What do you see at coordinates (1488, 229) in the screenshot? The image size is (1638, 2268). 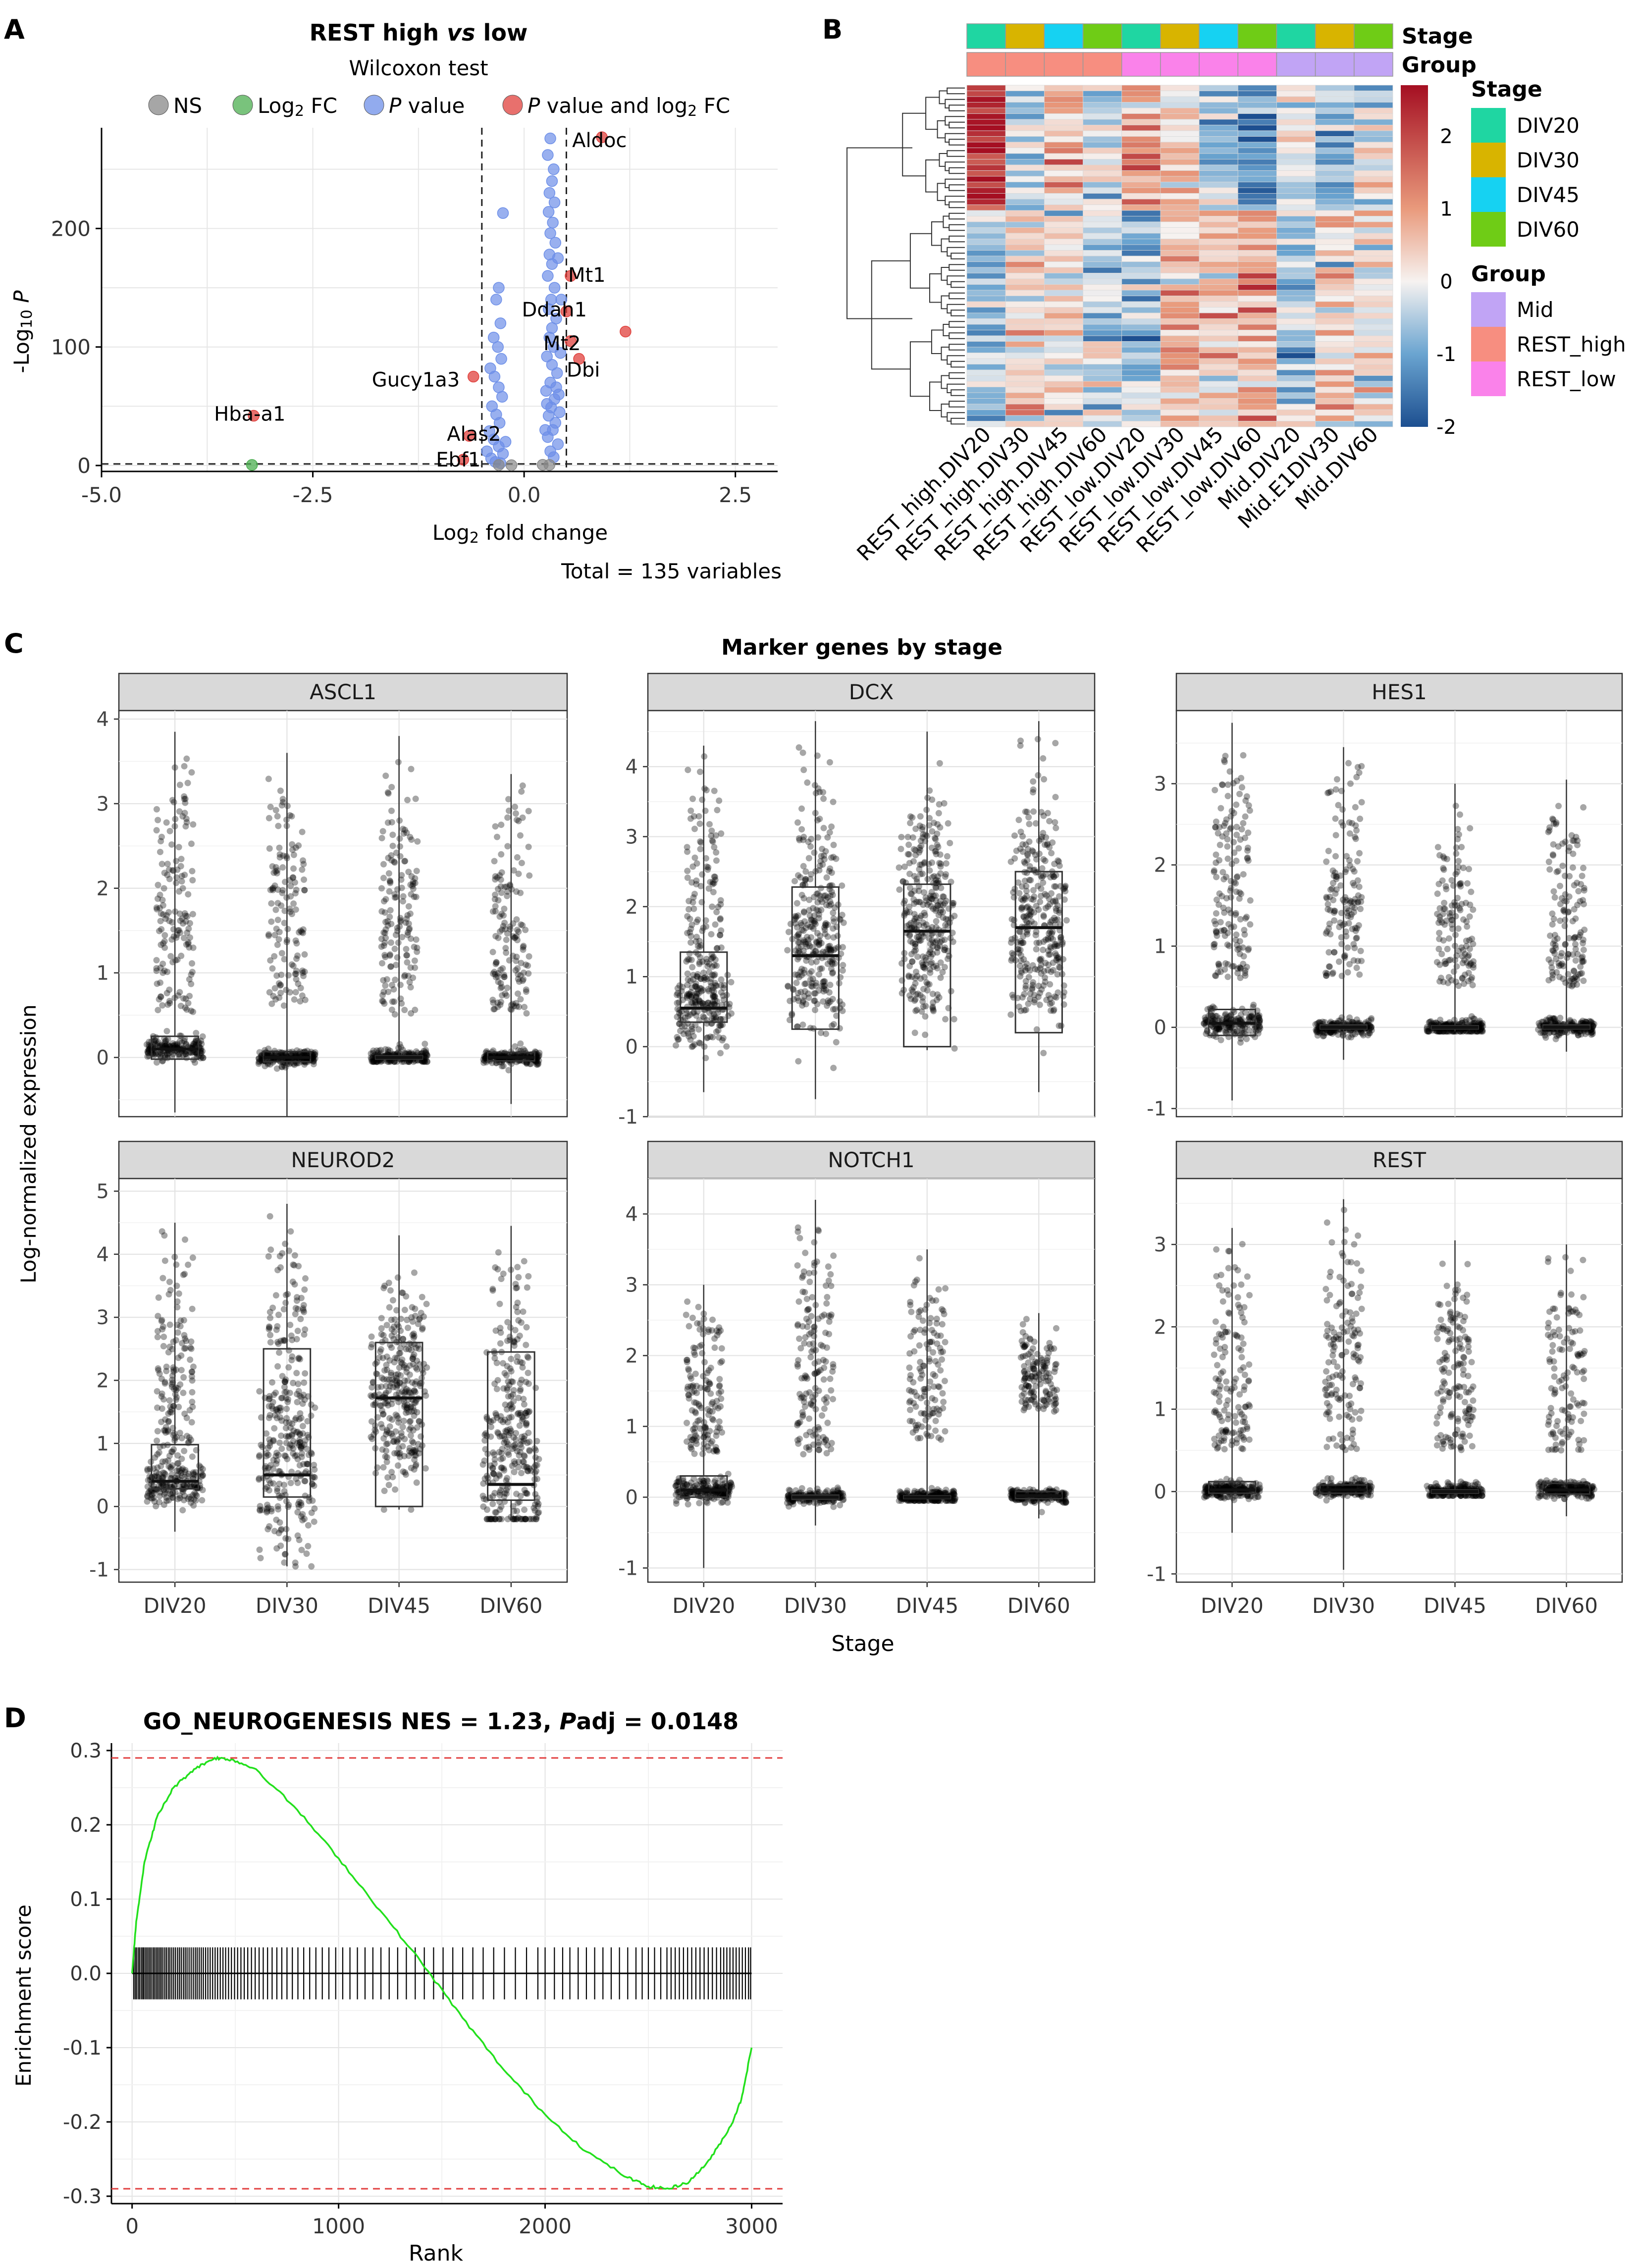 I see `heatmap-stage-legend-swatch` at bounding box center [1488, 229].